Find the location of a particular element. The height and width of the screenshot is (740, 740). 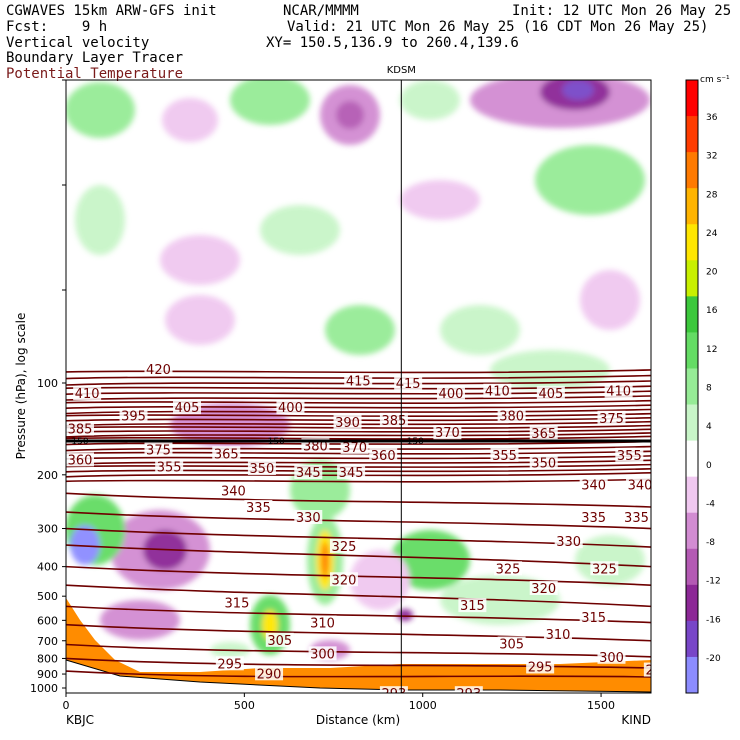

colorbar: 36 32 28 24 20 16 12 8 4 0 -4 -8 -12 -16 -20 is located at coordinates (703, 386).